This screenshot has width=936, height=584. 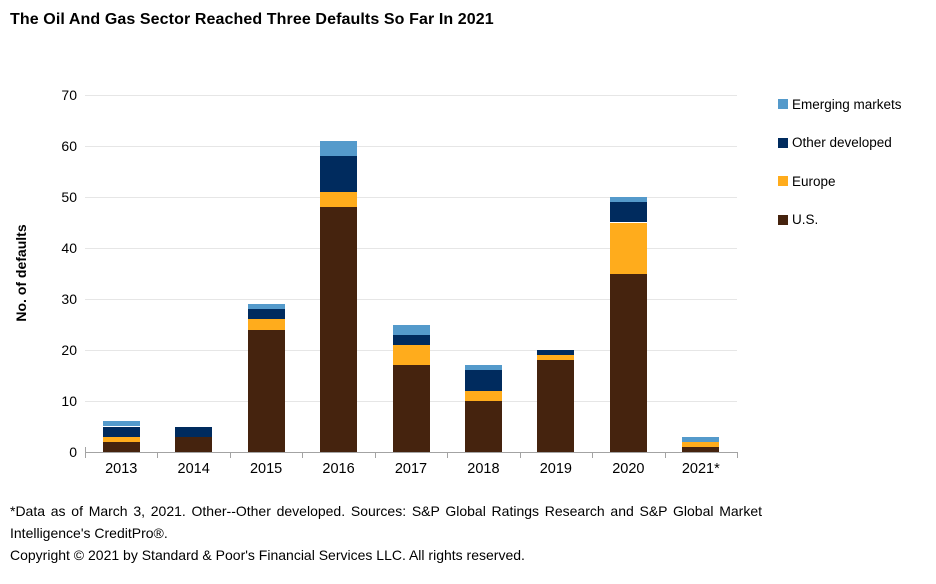 I want to click on y-tick-label-0: 0, so click(x=73, y=452).